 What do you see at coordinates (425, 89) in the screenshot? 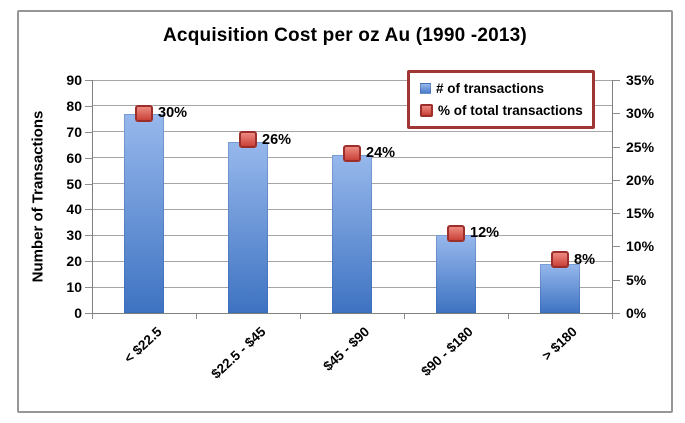
I see `bar-series-swatch-icon` at bounding box center [425, 89].